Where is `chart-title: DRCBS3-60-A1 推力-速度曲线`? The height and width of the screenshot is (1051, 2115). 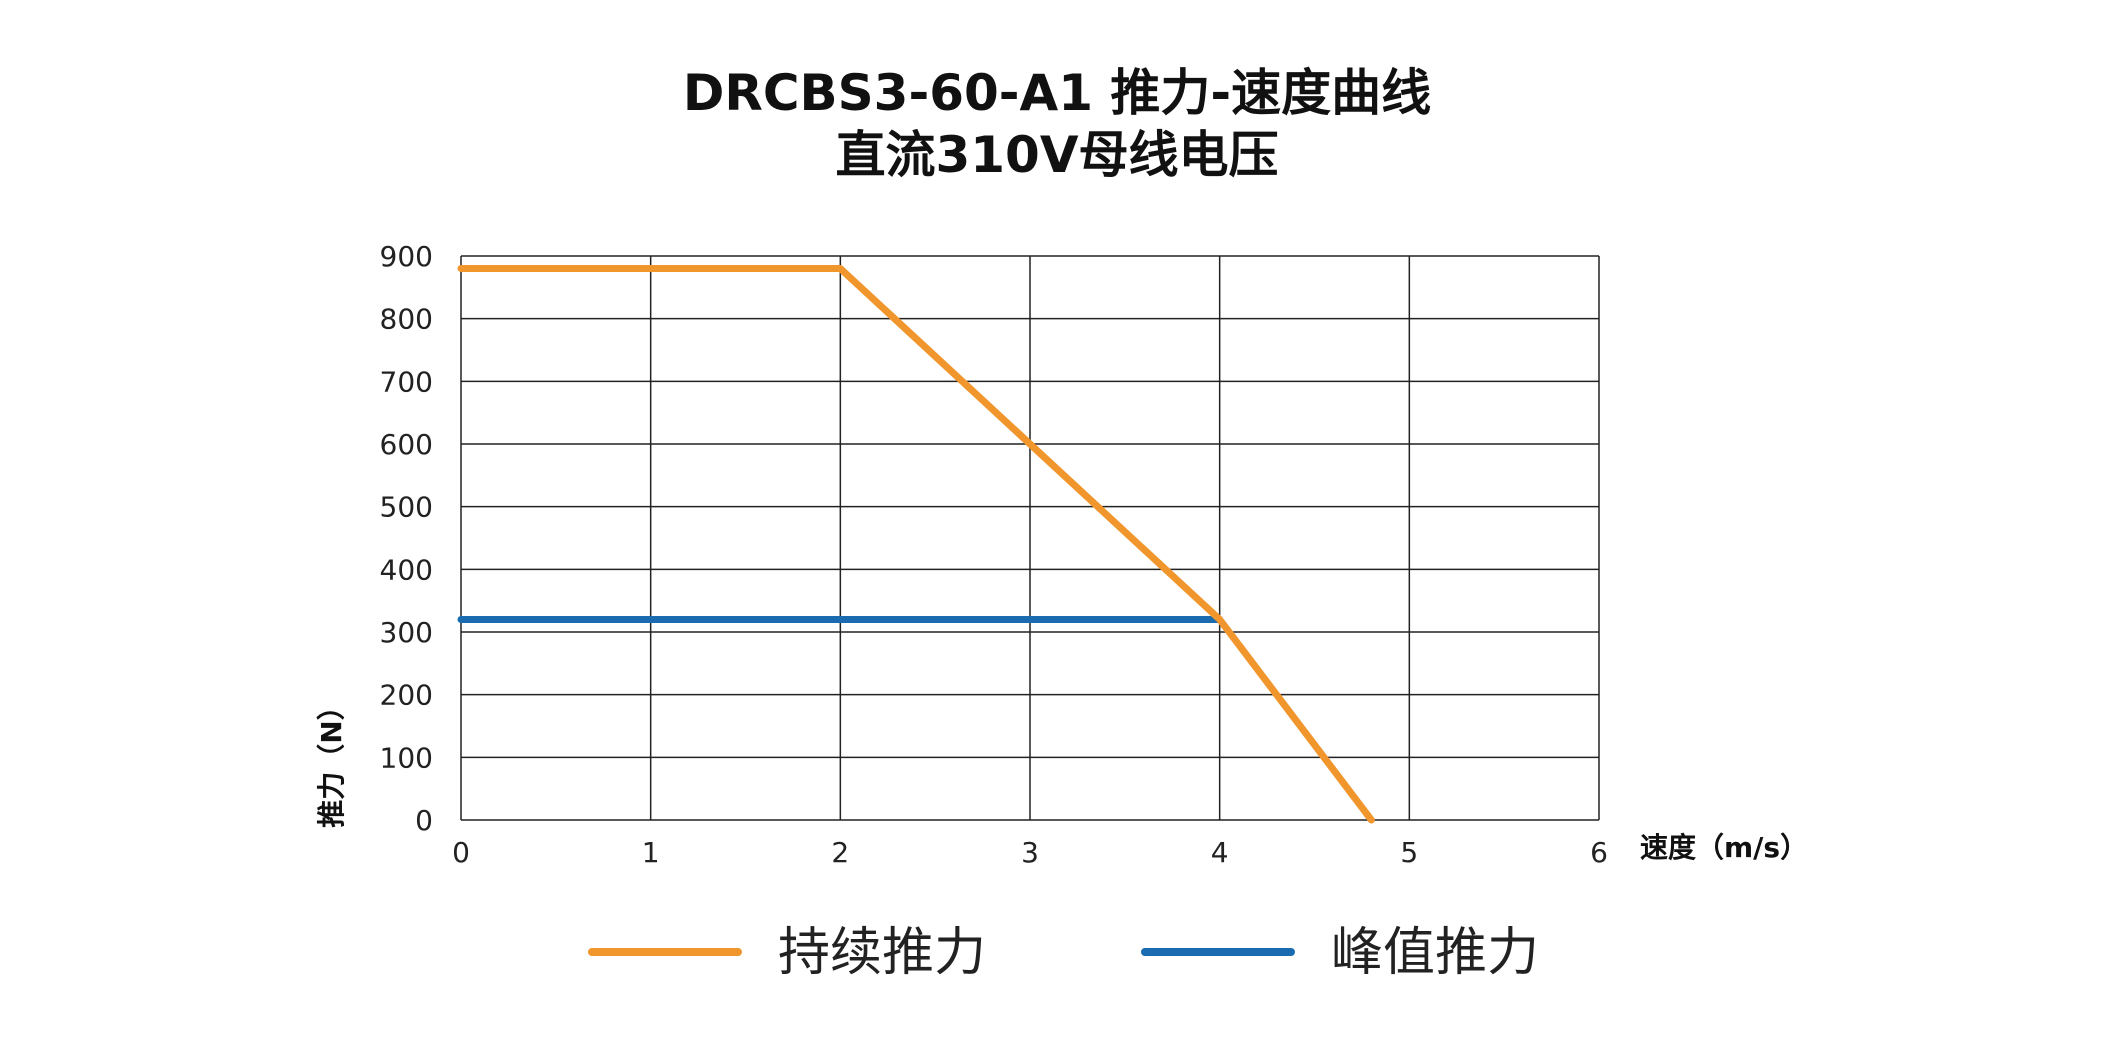
chart-title: DRCBS3-60-A1 推力-速度曲线 is located at coordinates (1057, 93).